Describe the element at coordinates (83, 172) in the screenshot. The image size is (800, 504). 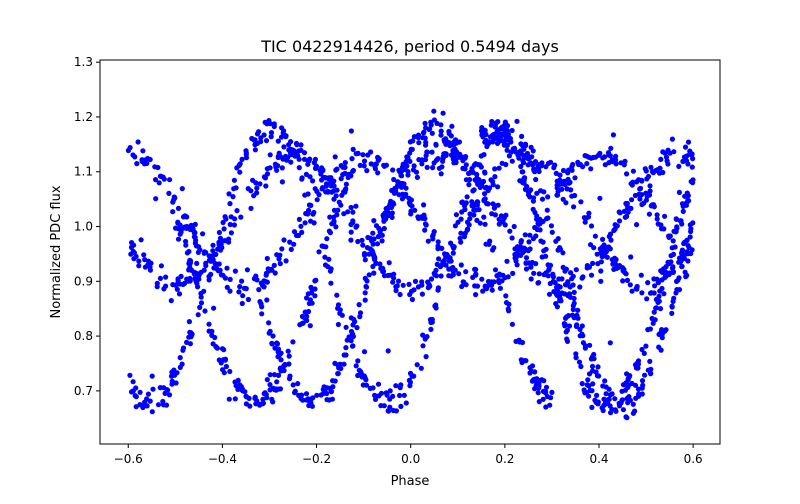
I see `y-tick-label: 1.1` at that location.